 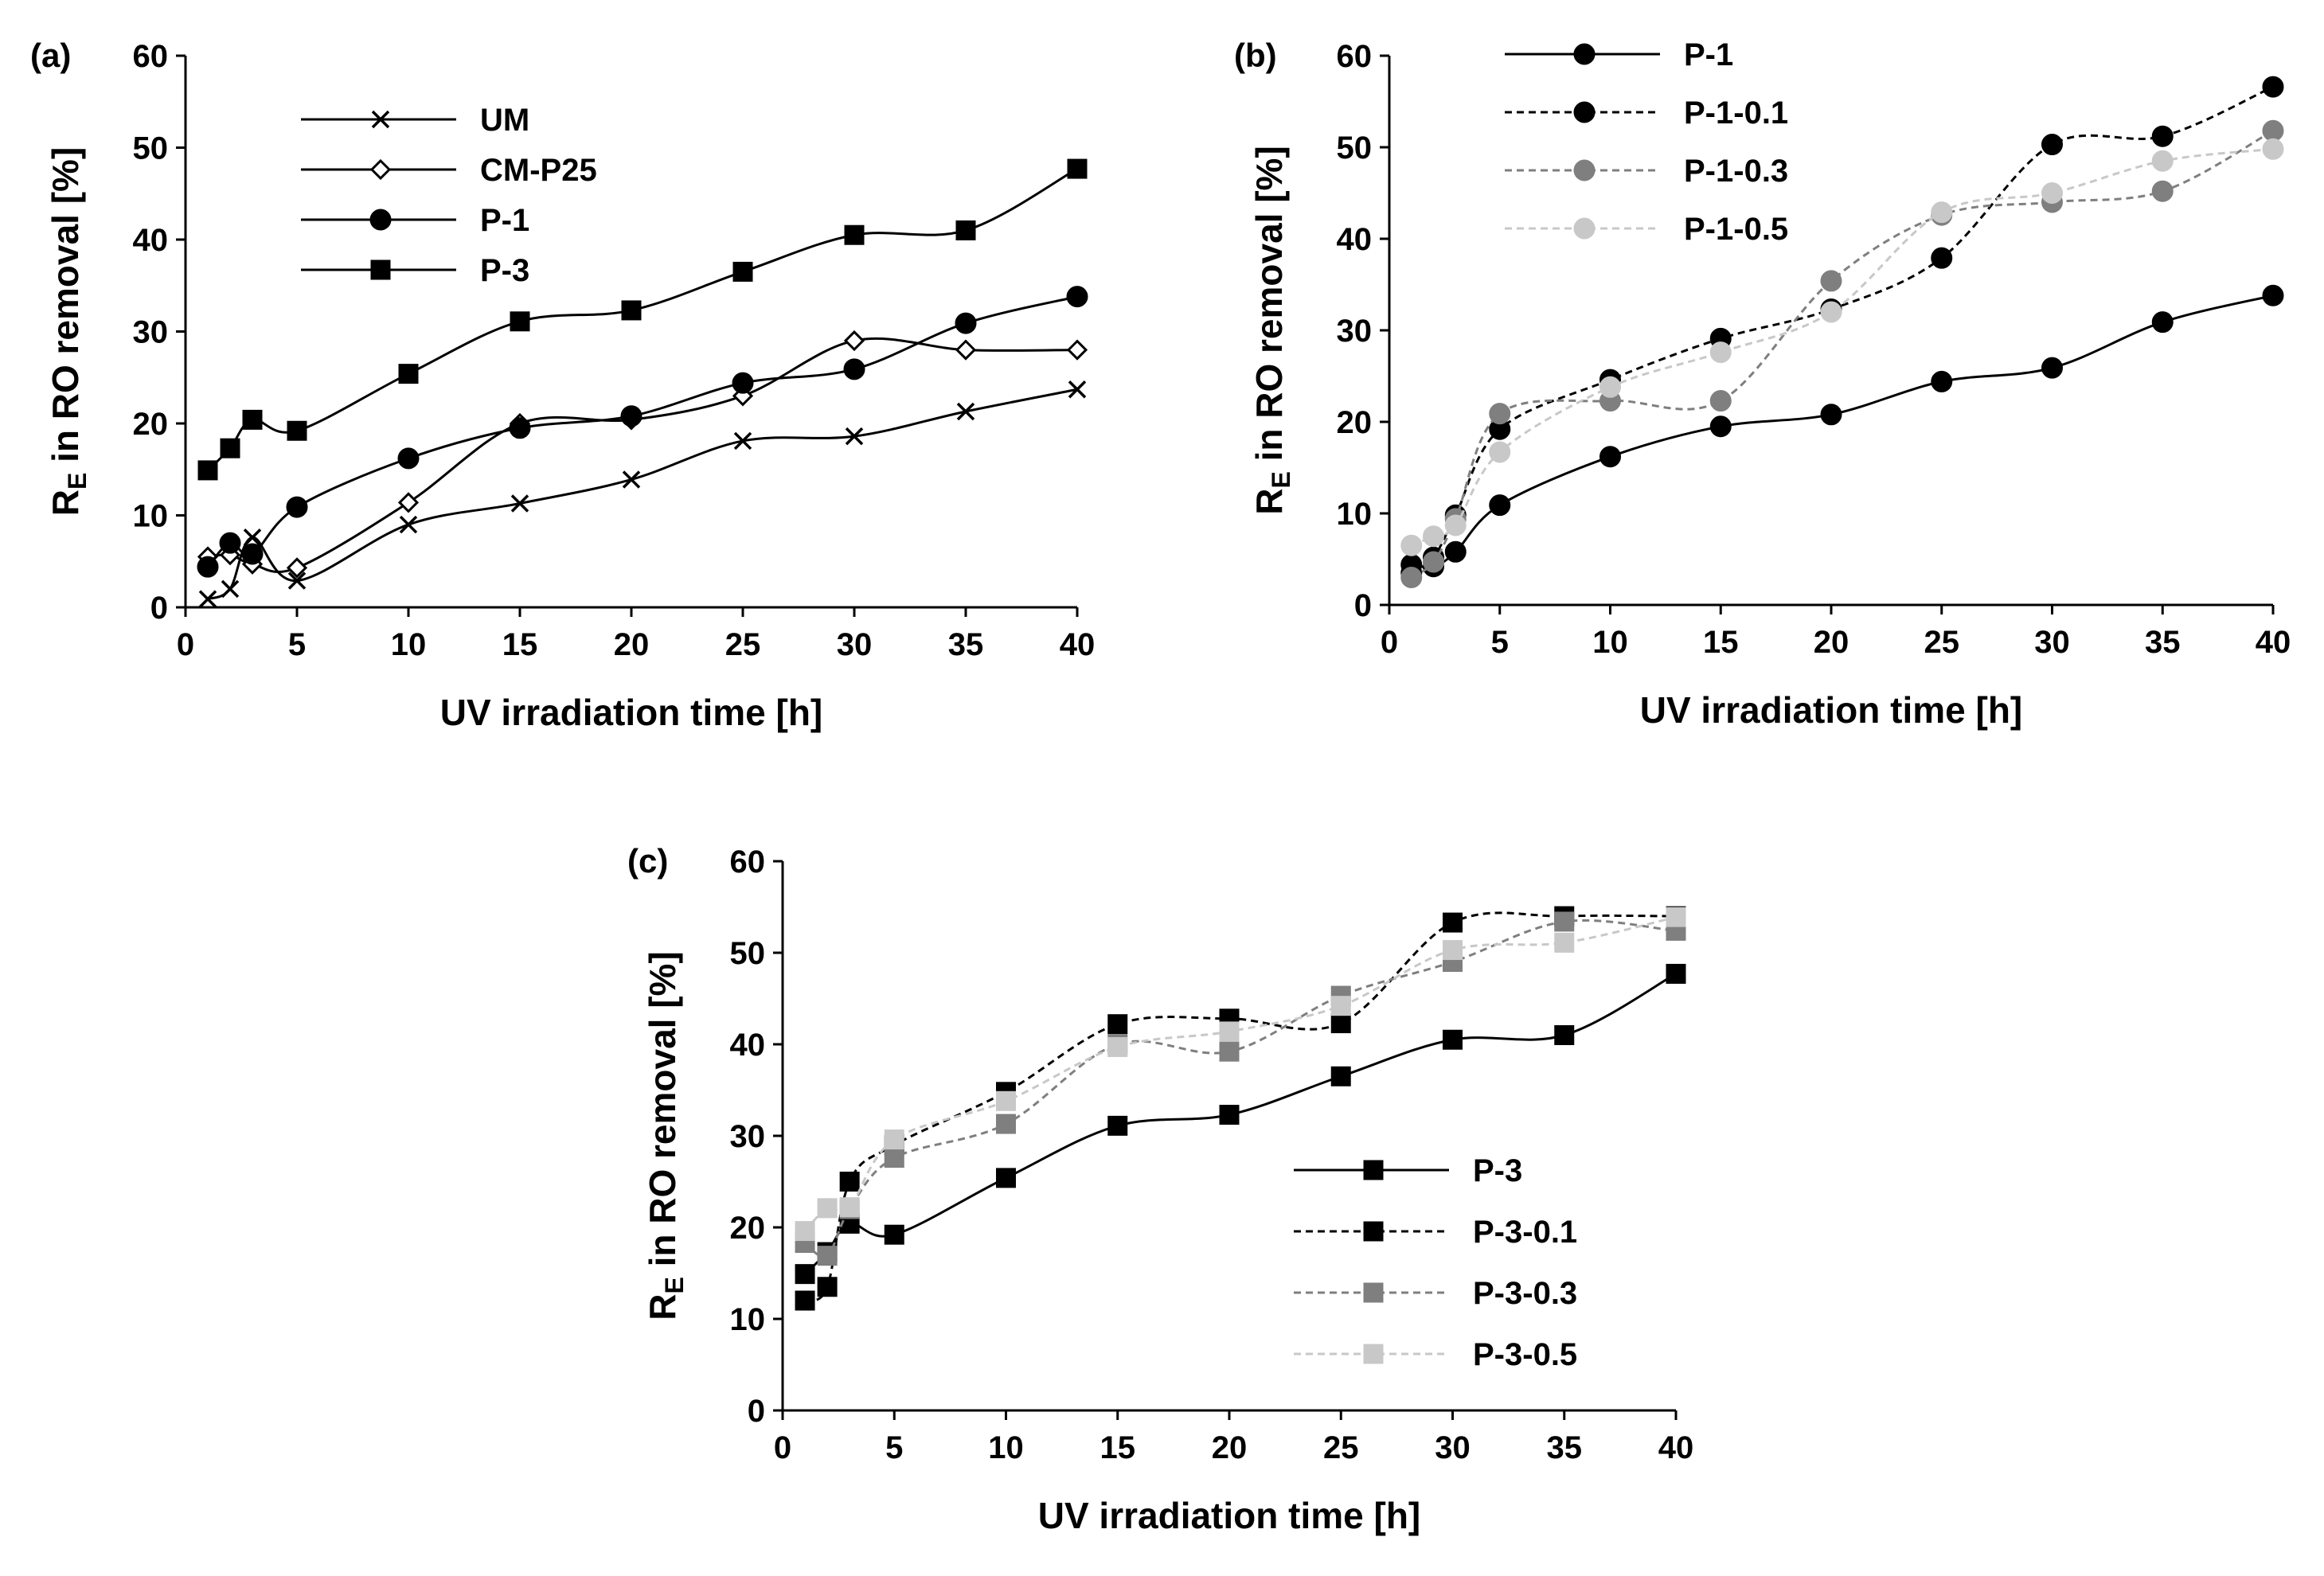 What do you see at coordinates (415, 120) in the screenshot?
I see `legend-entry-UM: UM` at bounding box center [415, 120].